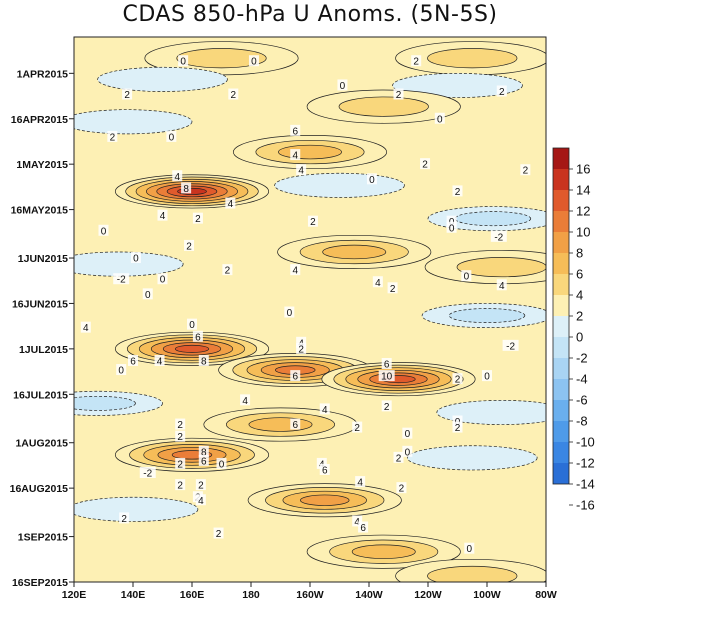  What do you see at coordinates (133, 595) in the screenshot?
I see `x-tick-label: 140E` at bounding box center [133, 595].